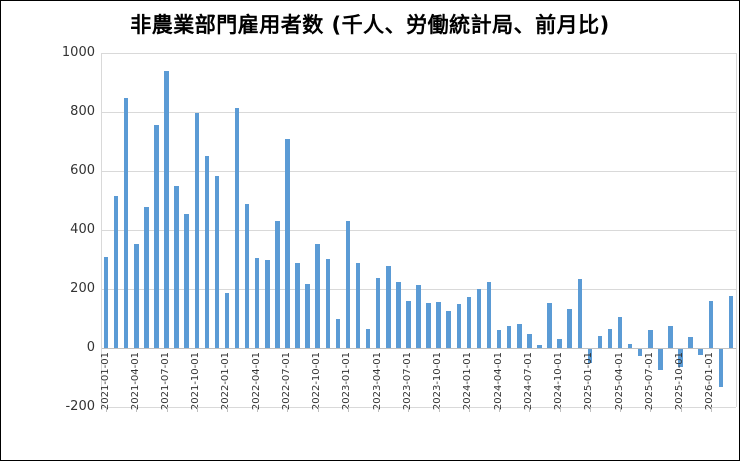  I want to click on x-tick-label: 2025-04-01, so click(619, 381).